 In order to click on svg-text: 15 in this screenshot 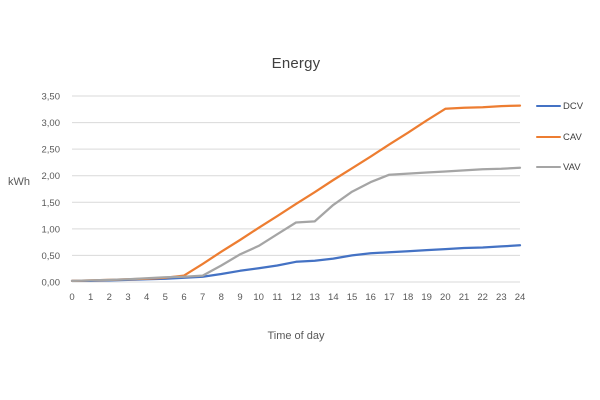, I will do `click(352, 297)`.